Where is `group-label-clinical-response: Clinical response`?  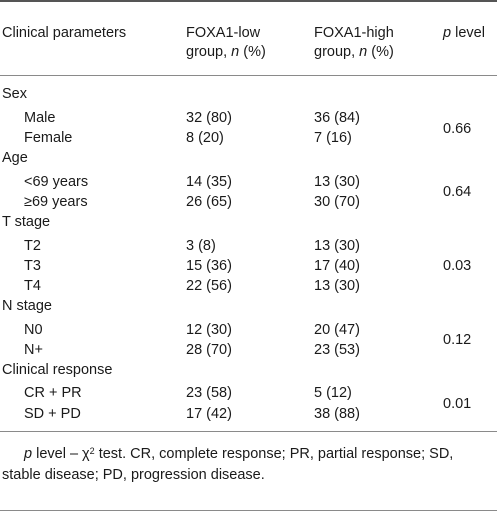 group-label-clinical-response: Clinical response is located at coordinates (57, 370).